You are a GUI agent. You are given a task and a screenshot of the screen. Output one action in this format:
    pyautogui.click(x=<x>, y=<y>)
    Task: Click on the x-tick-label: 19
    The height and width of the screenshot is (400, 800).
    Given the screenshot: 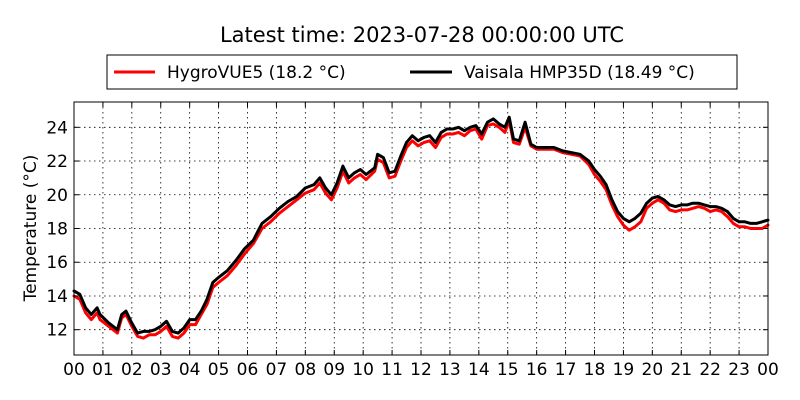 What is the action you would take?
    pyautogui.click(x=624, y=370)
    